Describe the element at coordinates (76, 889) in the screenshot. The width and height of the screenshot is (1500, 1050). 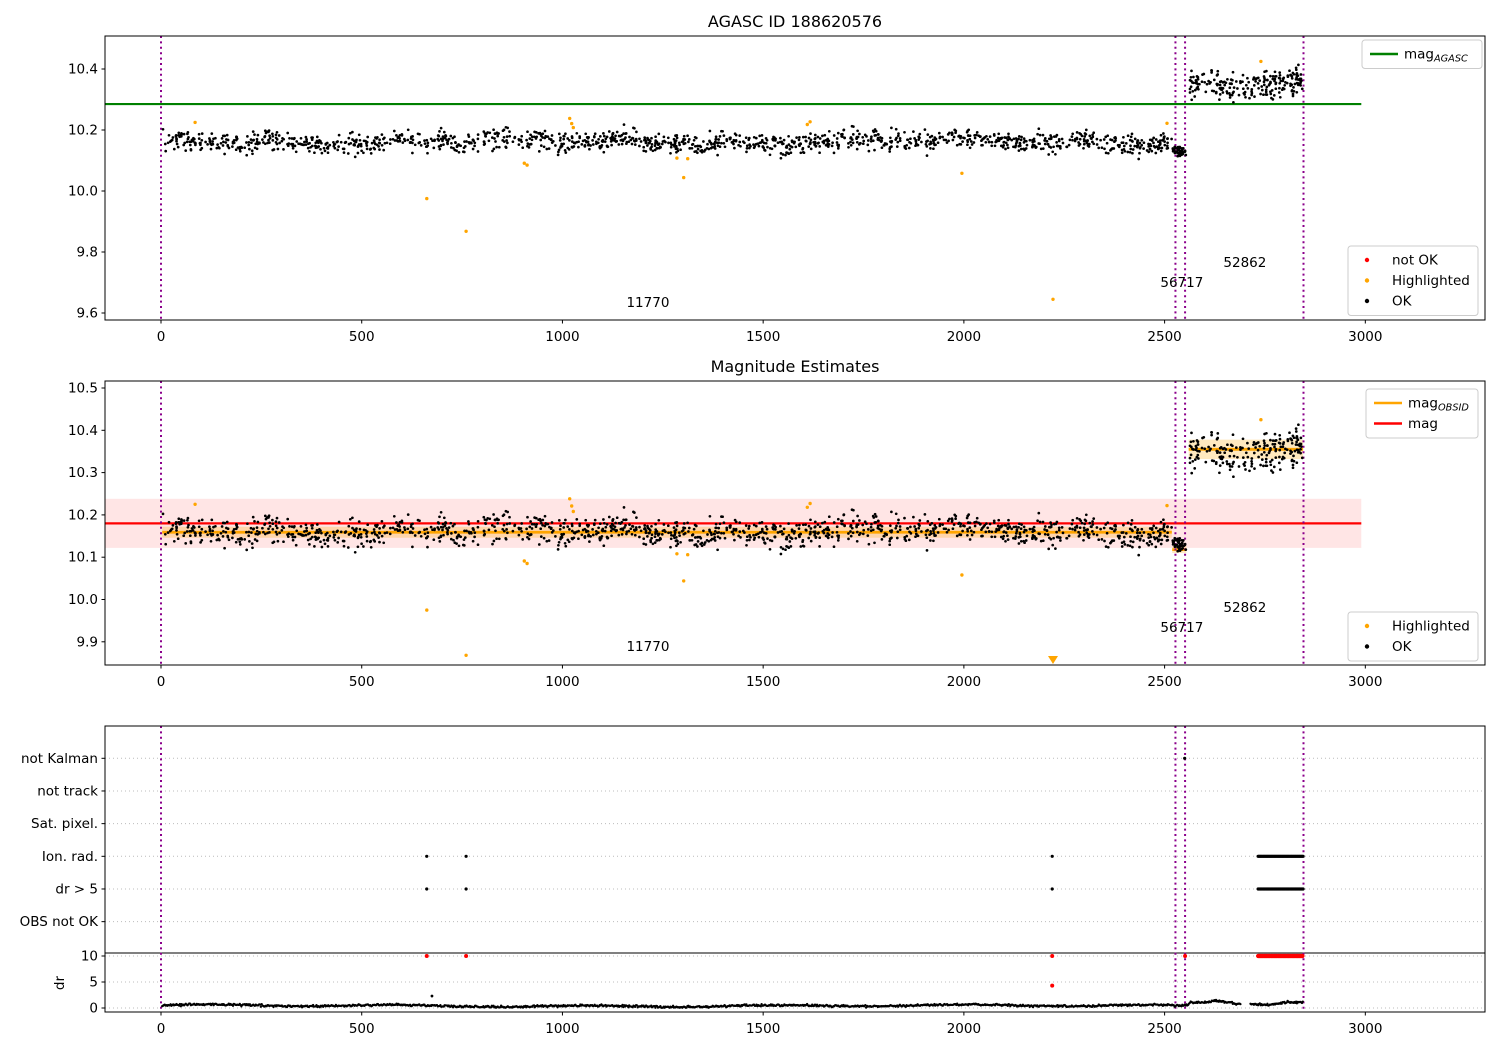
I see `flag-category-label: dr > 5` at that location.